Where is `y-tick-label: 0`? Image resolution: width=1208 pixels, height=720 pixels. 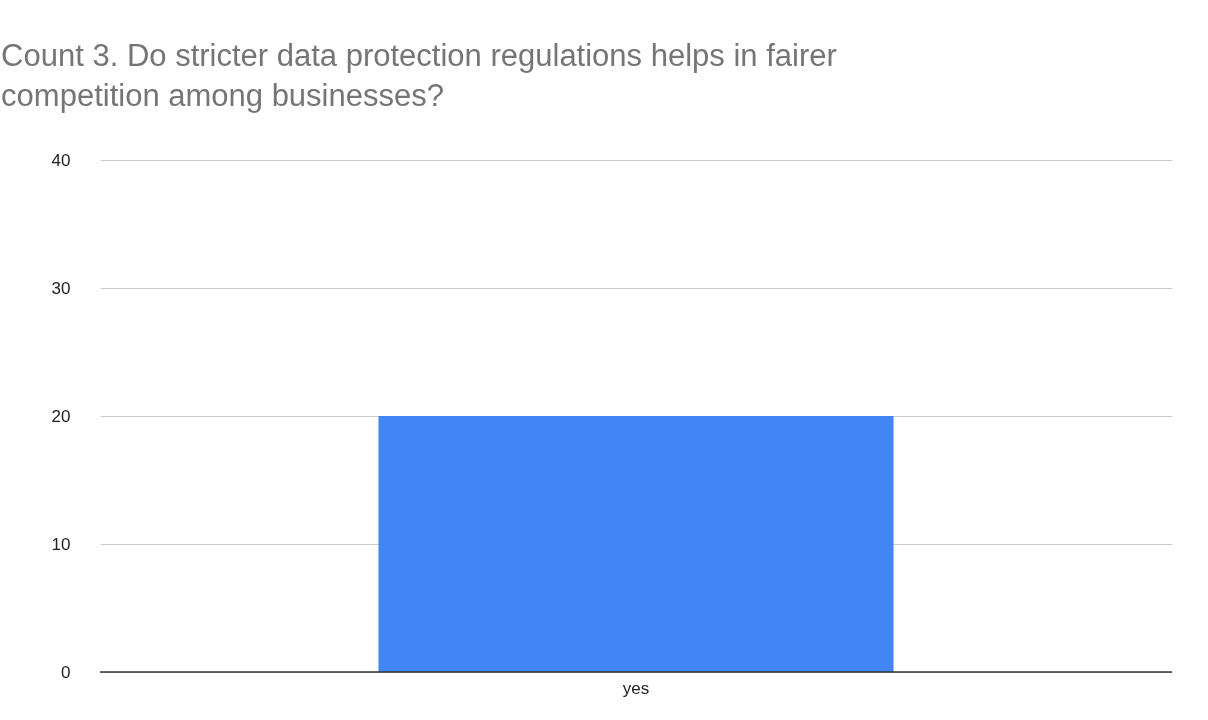
y-tick-label: 0 is located at coordinates (66, 672).